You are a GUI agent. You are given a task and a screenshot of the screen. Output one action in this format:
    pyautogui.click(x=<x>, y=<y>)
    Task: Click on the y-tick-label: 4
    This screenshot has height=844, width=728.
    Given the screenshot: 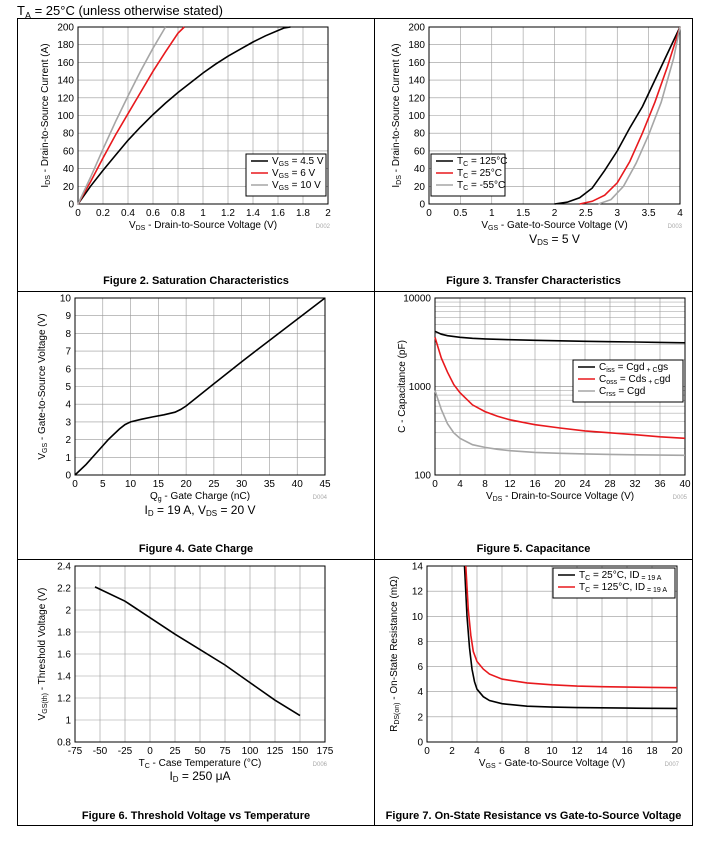 What is the action you would take?
    pyautogui.click(x=68, y=405)
    